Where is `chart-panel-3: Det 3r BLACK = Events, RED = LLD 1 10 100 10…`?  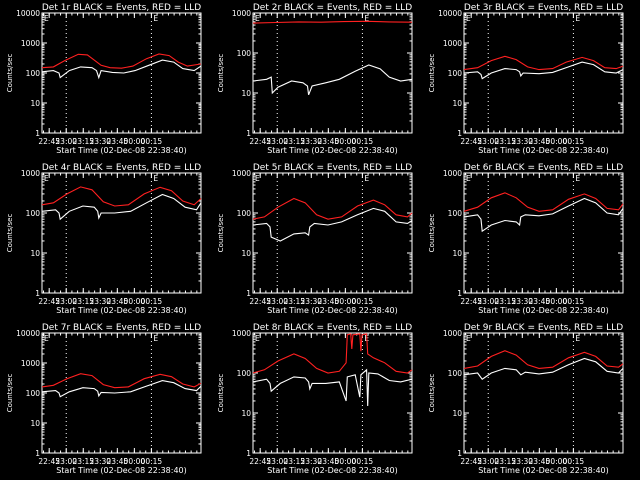 chart-panel-3: Det 3r BLACK = Events, RED = LLD 1 10 100 10… is located at coordinates (526, 79).